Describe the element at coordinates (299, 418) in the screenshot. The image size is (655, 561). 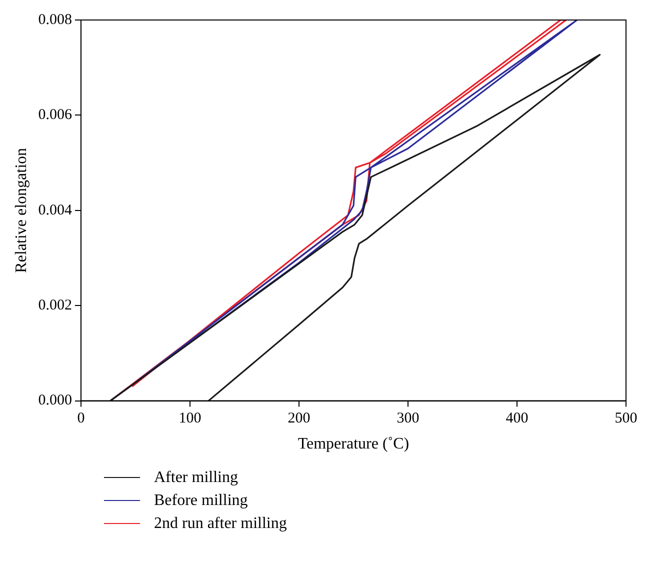
I see `x-tick-label: 200` at that location.